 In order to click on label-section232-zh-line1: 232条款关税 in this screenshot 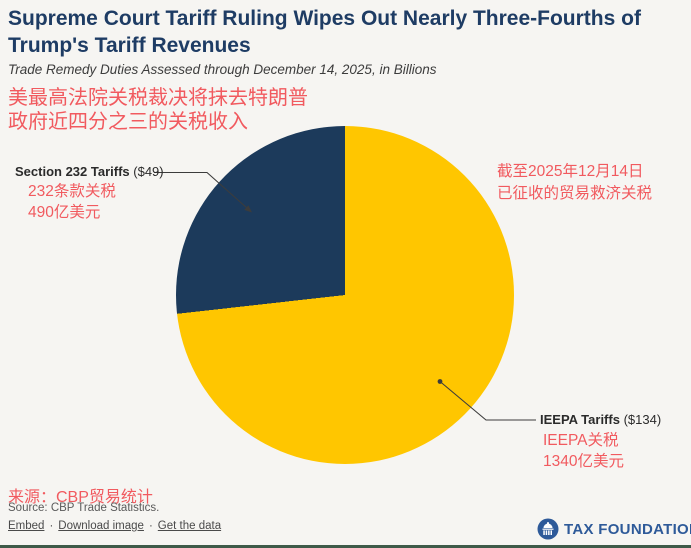, I will do `click(72, 191)`.